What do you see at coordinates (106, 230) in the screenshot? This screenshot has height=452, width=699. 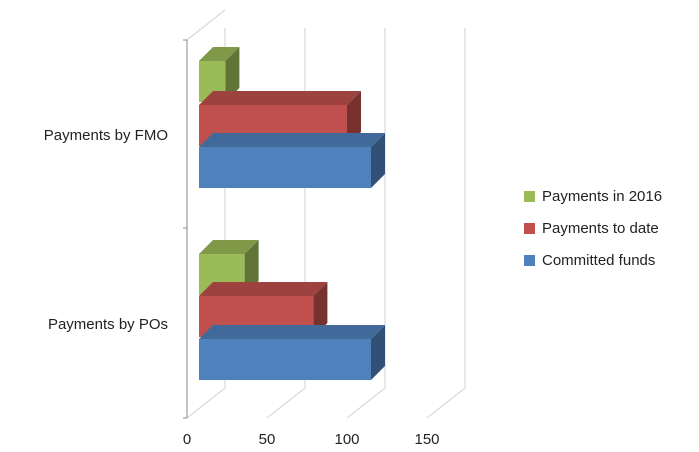 I see `category-labels: Payments by FMO Payments by POs` at bounding box center [106, 230].